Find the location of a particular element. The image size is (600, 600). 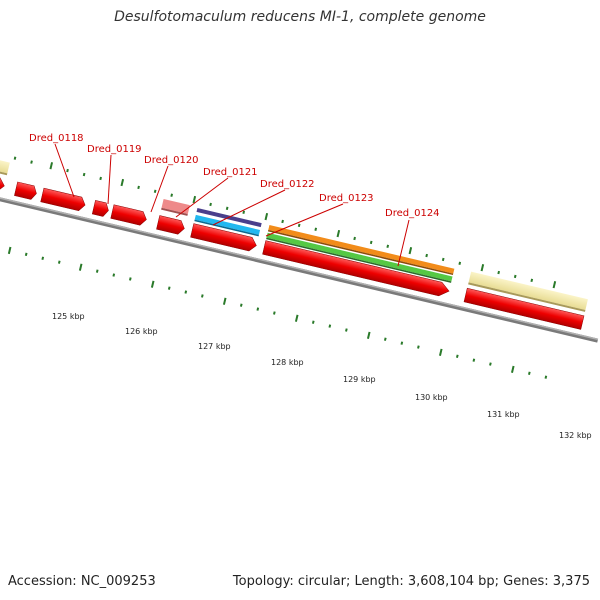

gene-label-0119: Dred_0119 is located at coordinates (114, 149).